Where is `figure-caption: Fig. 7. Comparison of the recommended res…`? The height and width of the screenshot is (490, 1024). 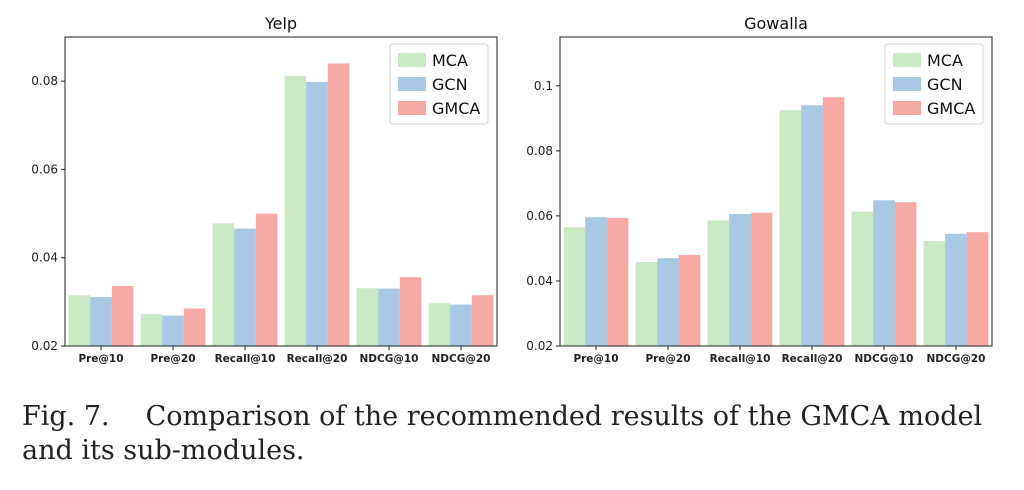
figure-caption: Fig. 7. Comparison of the recommended res… is located at coordinates (517, 434).